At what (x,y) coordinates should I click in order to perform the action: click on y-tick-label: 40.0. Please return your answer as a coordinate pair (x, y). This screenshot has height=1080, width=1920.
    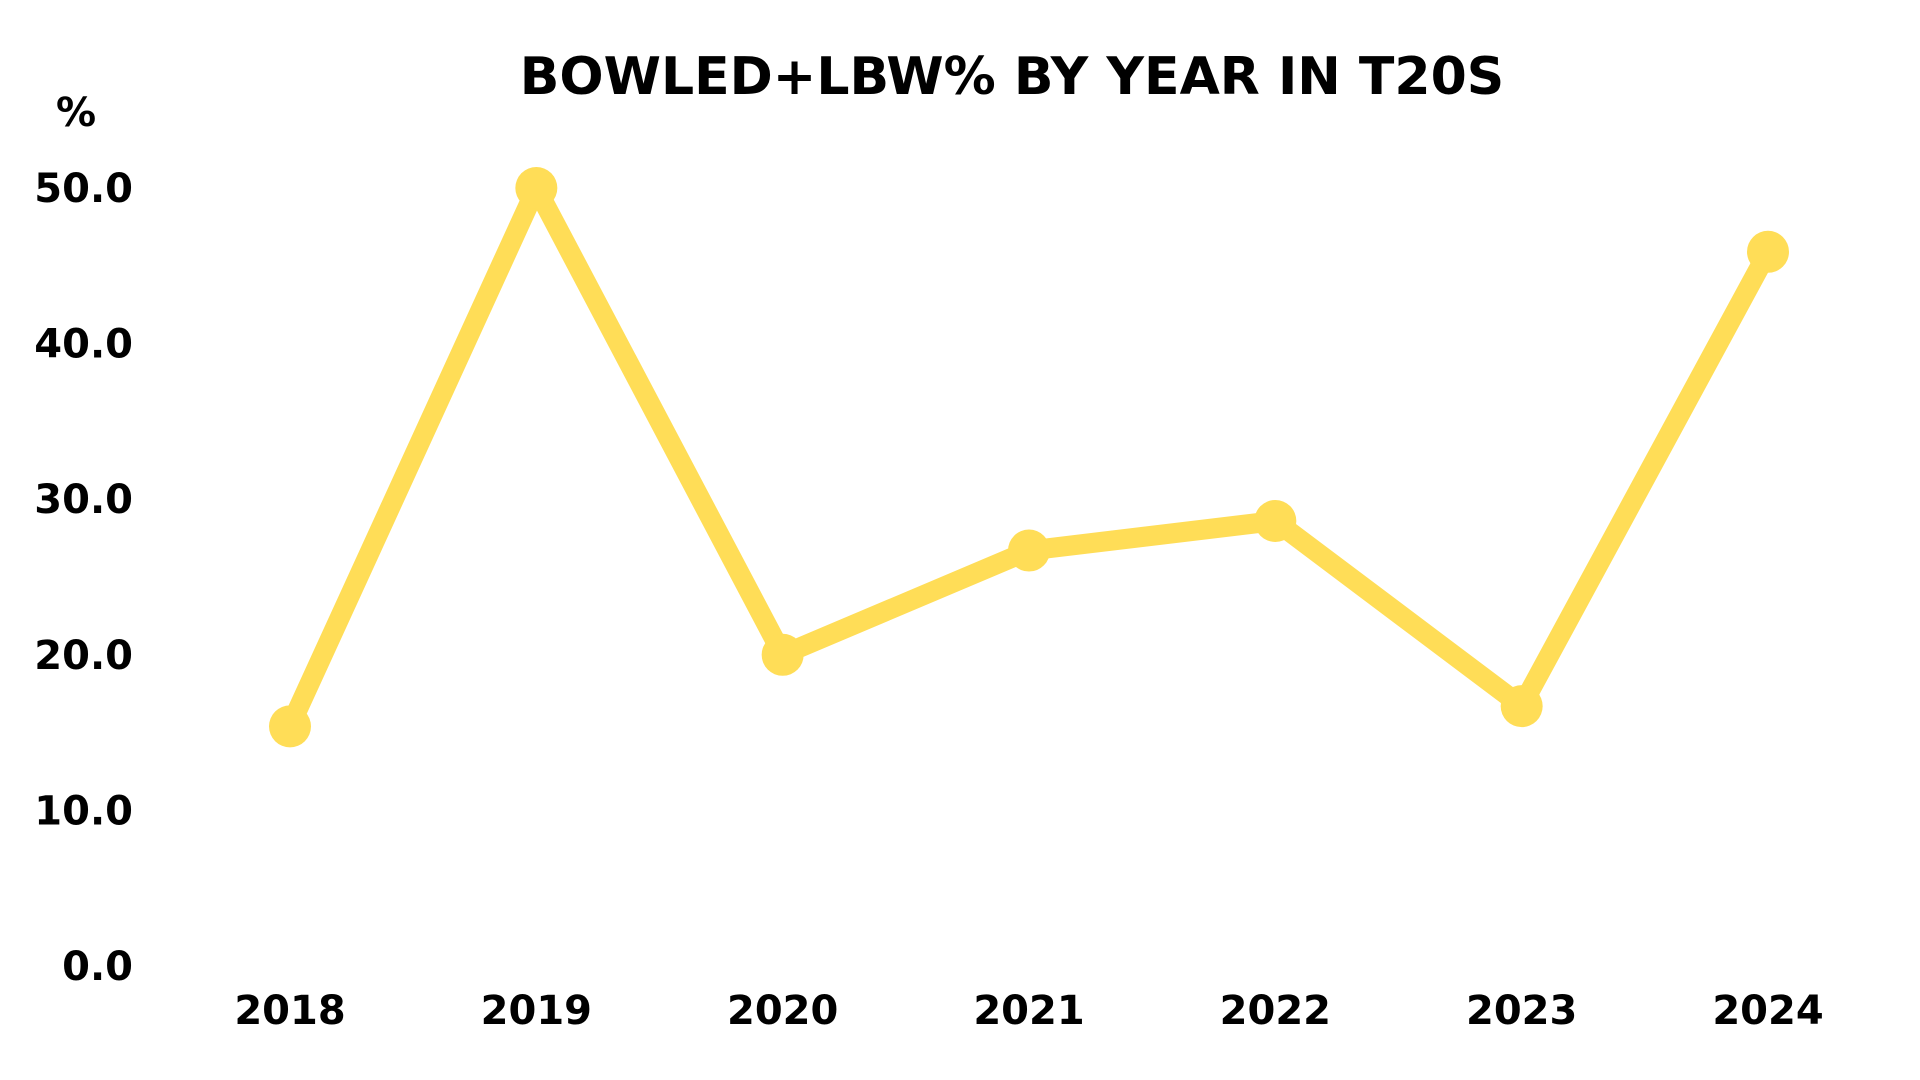
    Looking at the image, I should click on (83, 345).